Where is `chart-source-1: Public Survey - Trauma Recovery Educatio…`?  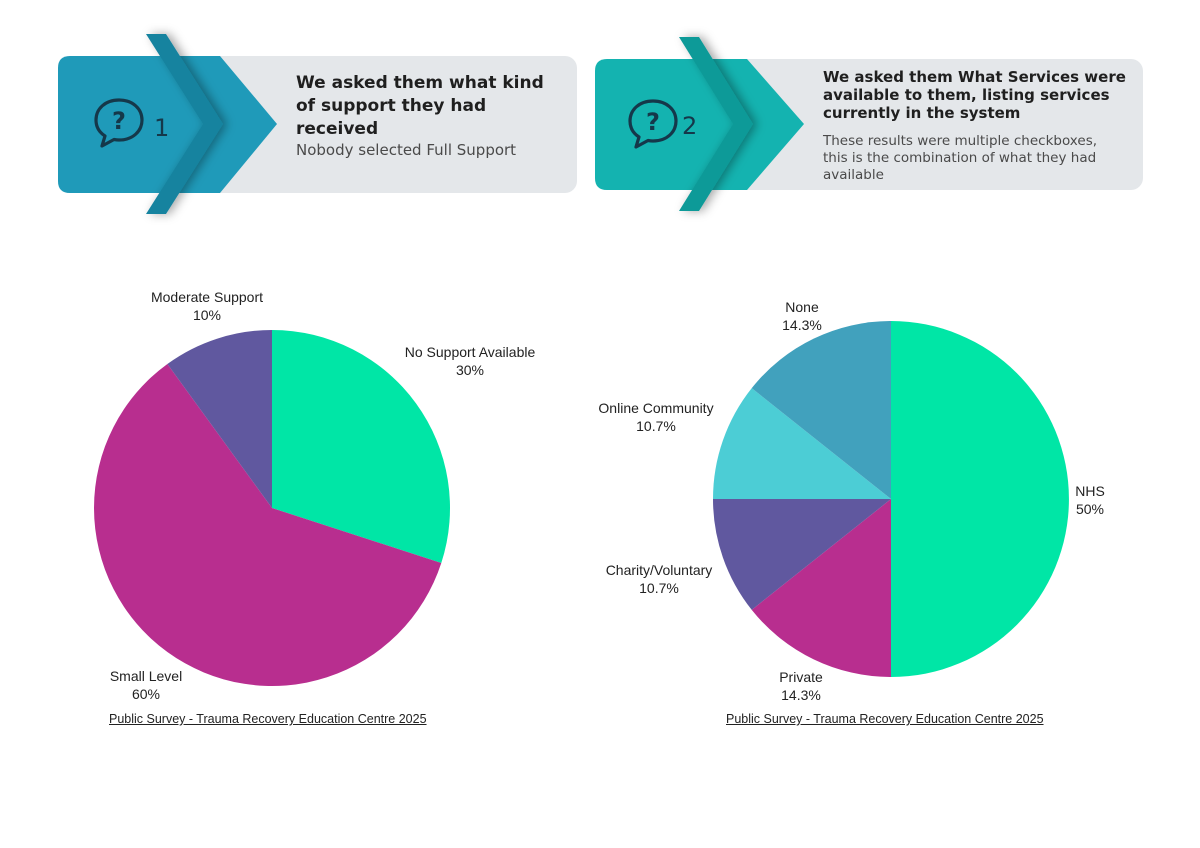
chart-source-1: Public Survey - Trauma Recovery Educatio… is located at coordinates (268, 719).